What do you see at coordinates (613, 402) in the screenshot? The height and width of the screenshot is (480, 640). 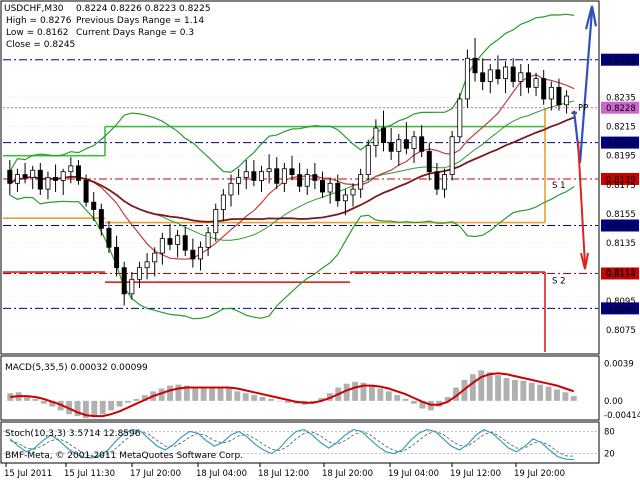 I see `macd-tick-label: 0.00` at bounding box center [613, 402].